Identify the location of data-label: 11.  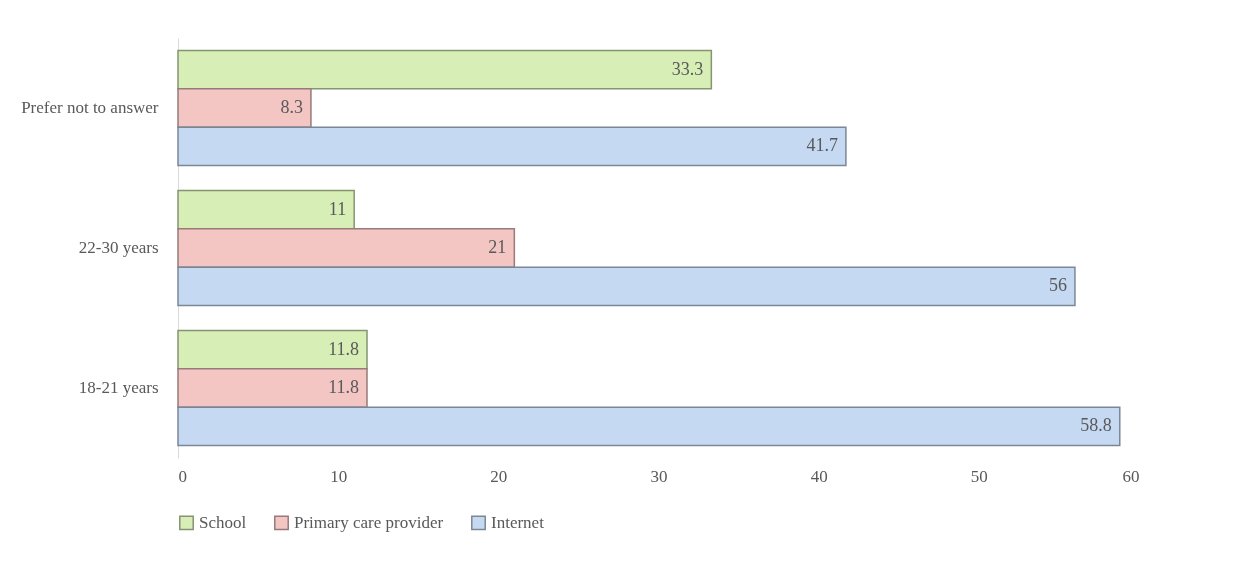
(337, 208).